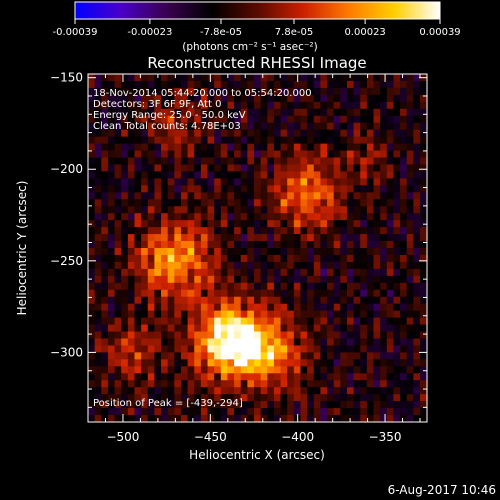 The width and height of the screenshot is (500, 500). I want to click on y-tick-label: −200, so click(66, 169).